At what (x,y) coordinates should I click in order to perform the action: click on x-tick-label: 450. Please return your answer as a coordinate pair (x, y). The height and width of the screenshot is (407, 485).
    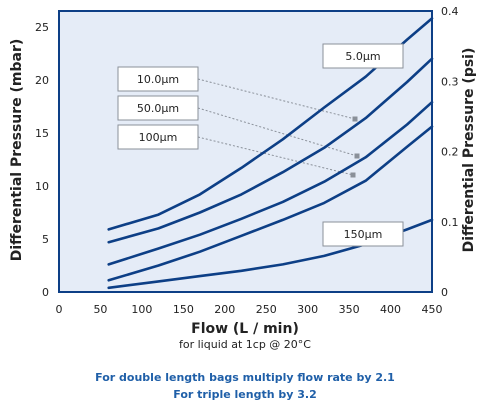
    Looking at the image, I should click on (432, 309).